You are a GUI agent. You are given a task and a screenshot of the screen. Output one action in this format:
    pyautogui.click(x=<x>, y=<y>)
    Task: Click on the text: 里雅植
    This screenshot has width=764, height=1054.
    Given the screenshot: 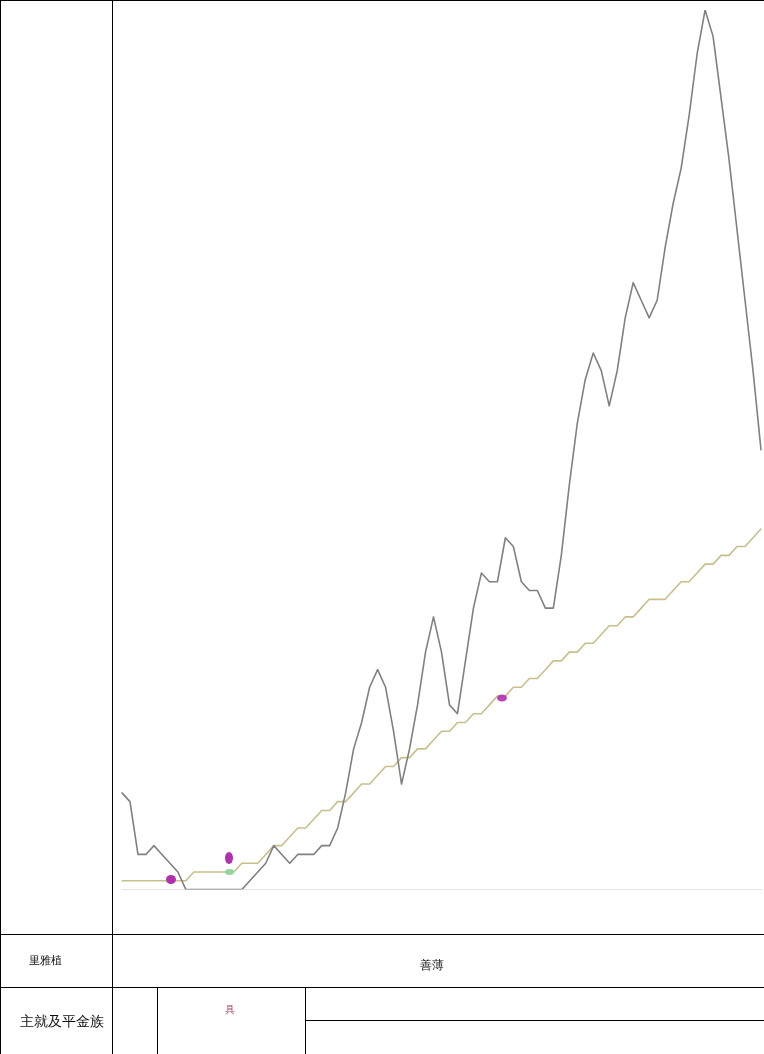 What is the action you would take?
    pyautogui.click(x=45, y=960)
    